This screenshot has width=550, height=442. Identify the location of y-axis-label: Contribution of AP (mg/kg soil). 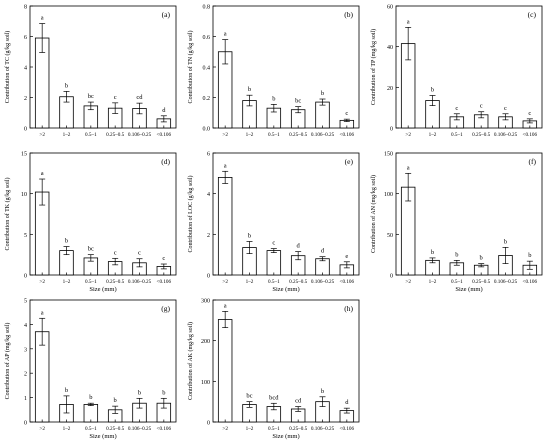
(7, 361).